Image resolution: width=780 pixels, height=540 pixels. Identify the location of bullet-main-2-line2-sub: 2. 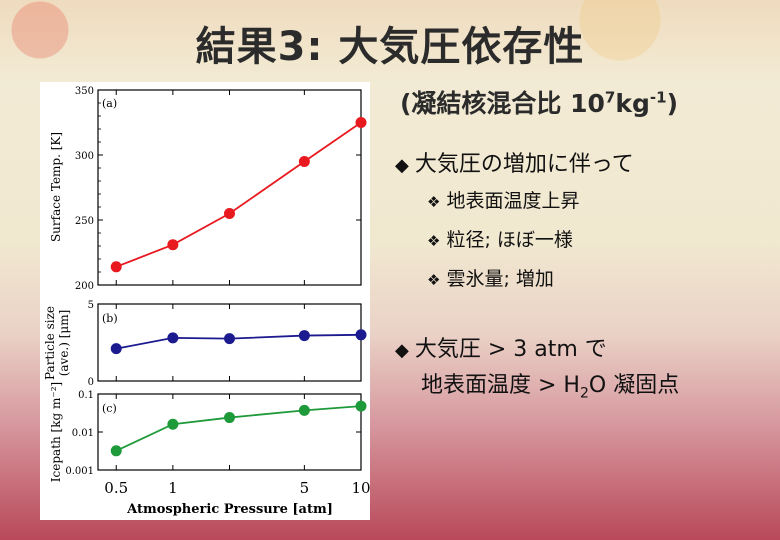
(584, 393).